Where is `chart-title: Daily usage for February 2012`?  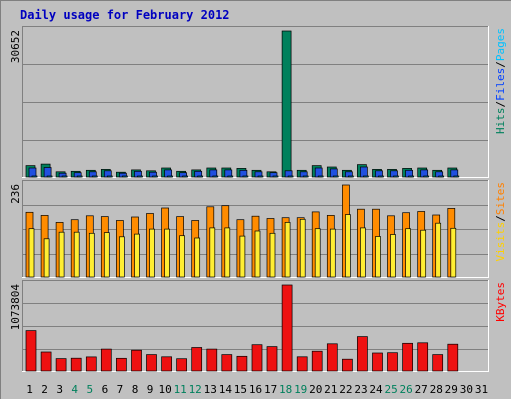
chart-title: Daily usage for February 2012 is located at coordinates (125, 15).